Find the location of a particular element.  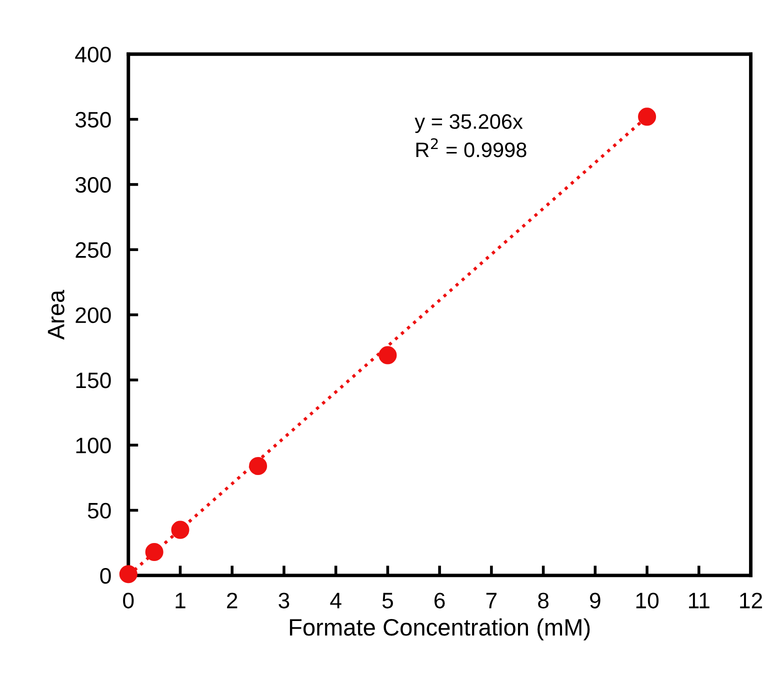

x-tick-label: 1 is located at coordinates (181, 600).